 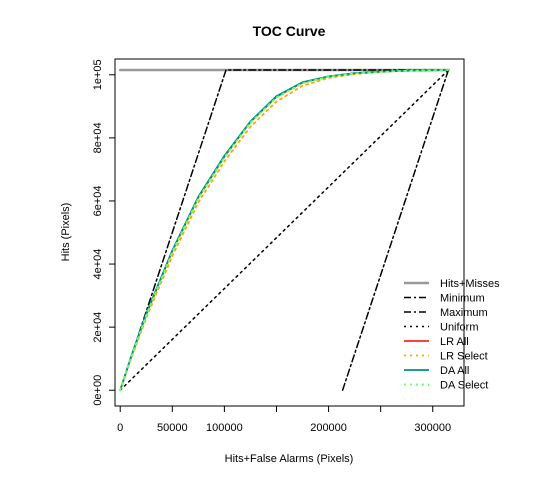 What do you see at coordinates (66, 232) in the screenshot?
I see `y-axis-label: Hits (Pixels)` at bounding box center [66, 232].